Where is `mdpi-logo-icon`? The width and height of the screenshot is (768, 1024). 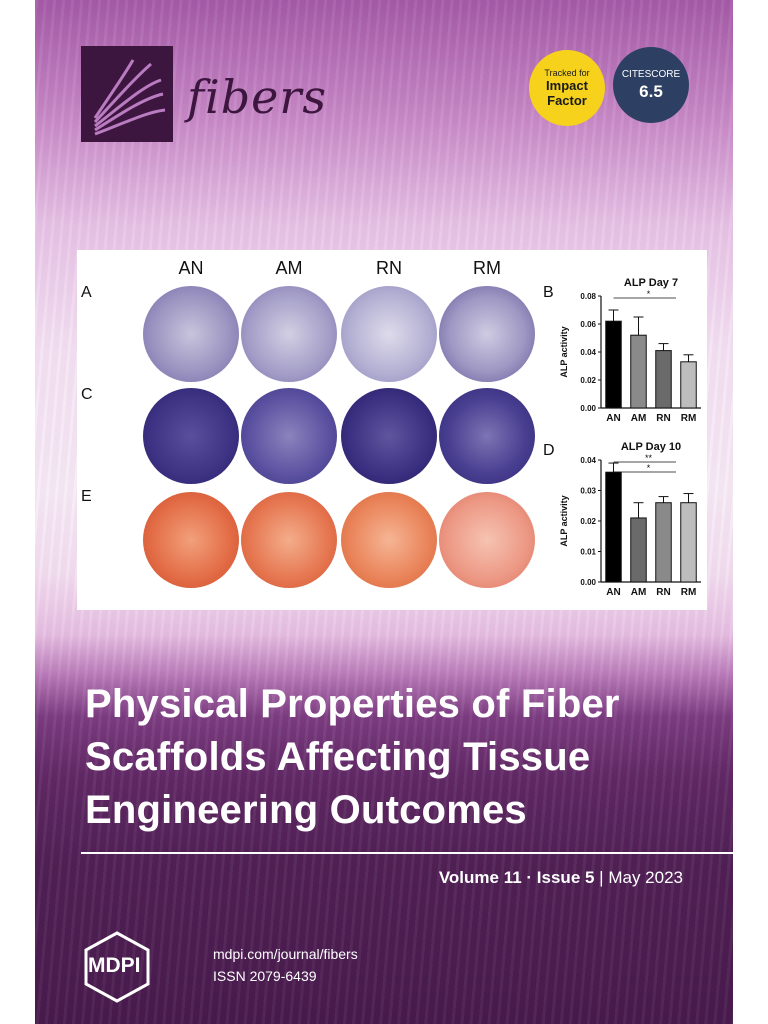
mdpi-logo-icon is located at coordinates (117, 967).